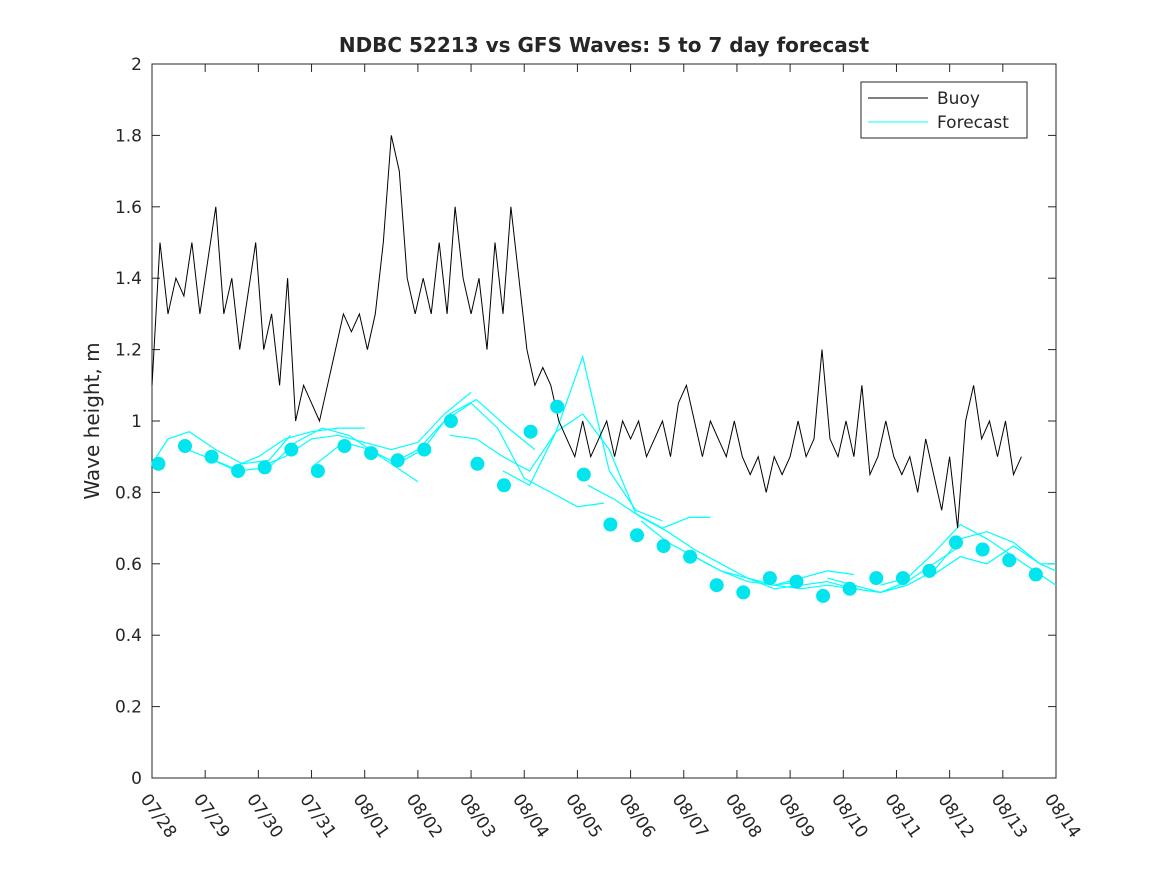 The height and width of the screenshot is (875, 1167). Describe the element at coordinates (128, 708) in the screenshot. I see `y-tick-label: 0.2` at that location.